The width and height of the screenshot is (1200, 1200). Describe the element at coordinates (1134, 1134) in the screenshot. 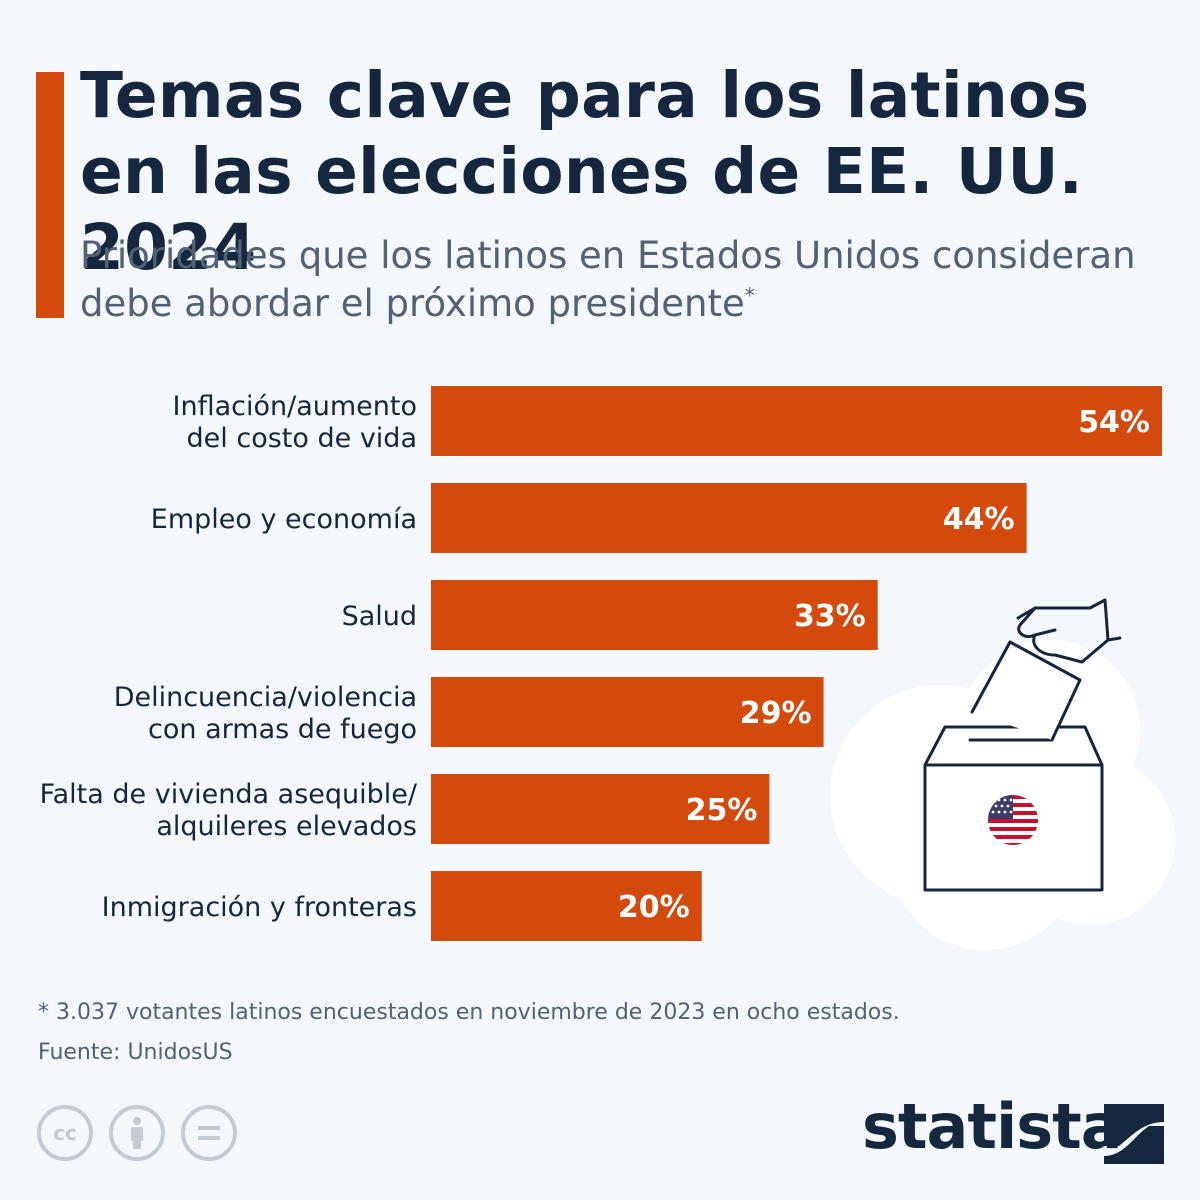

I see `statista-logo-icon` at that location.